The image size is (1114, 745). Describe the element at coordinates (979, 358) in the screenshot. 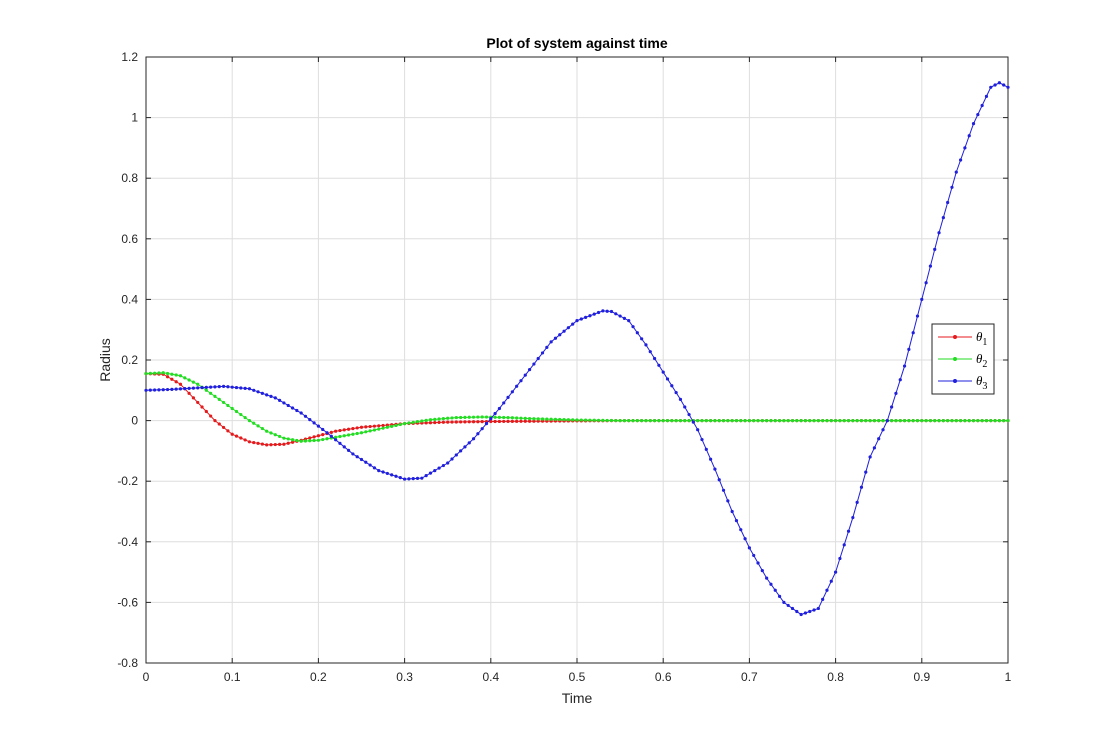

I see `legend-symbol: θ` at that location.